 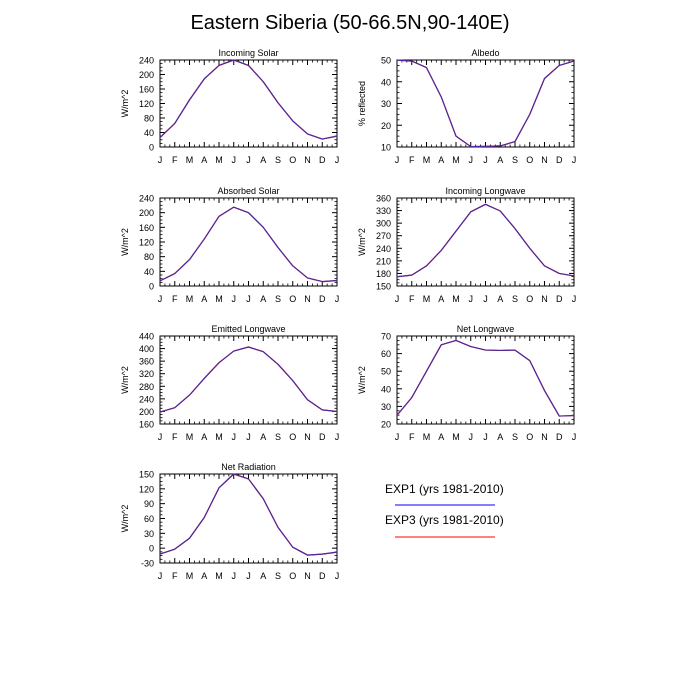 I want to click on y-tick-label: 150, so click(x=383, y=287).